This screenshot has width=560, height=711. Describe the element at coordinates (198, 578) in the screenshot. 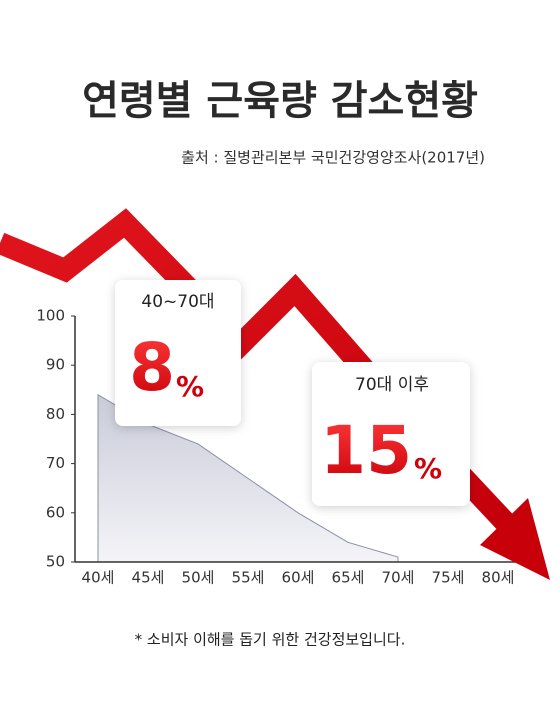

I see `x-tick-label: 50세` at that location.